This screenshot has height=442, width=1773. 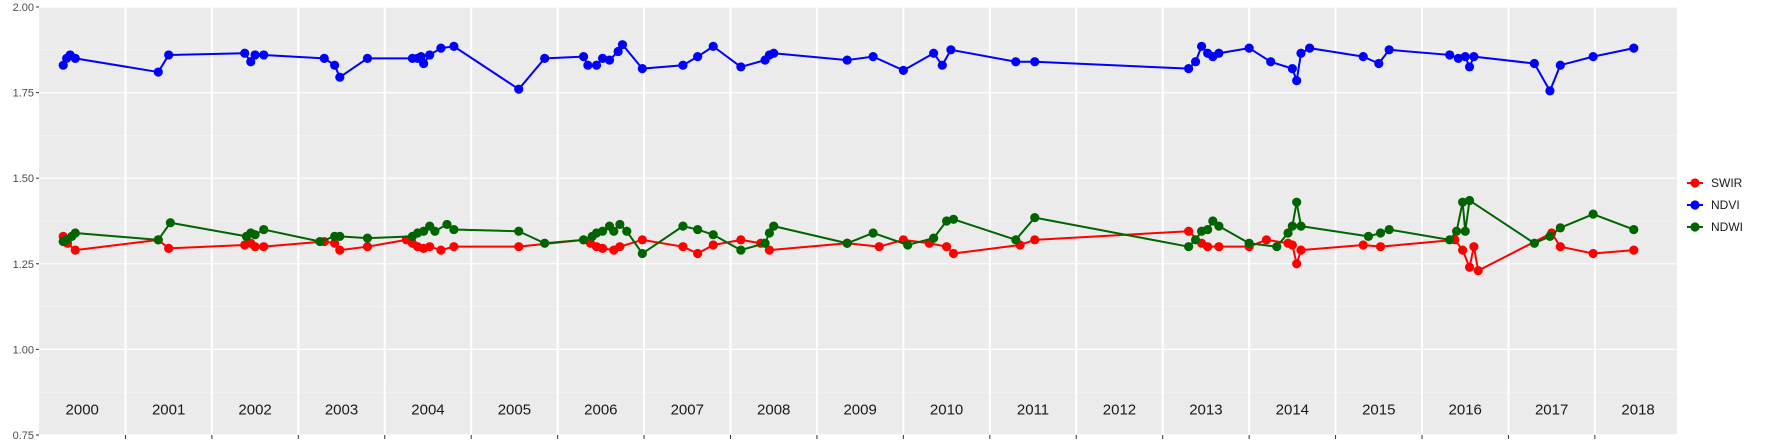 I want to click on year-label: 2001, so click(x=168, y=409).